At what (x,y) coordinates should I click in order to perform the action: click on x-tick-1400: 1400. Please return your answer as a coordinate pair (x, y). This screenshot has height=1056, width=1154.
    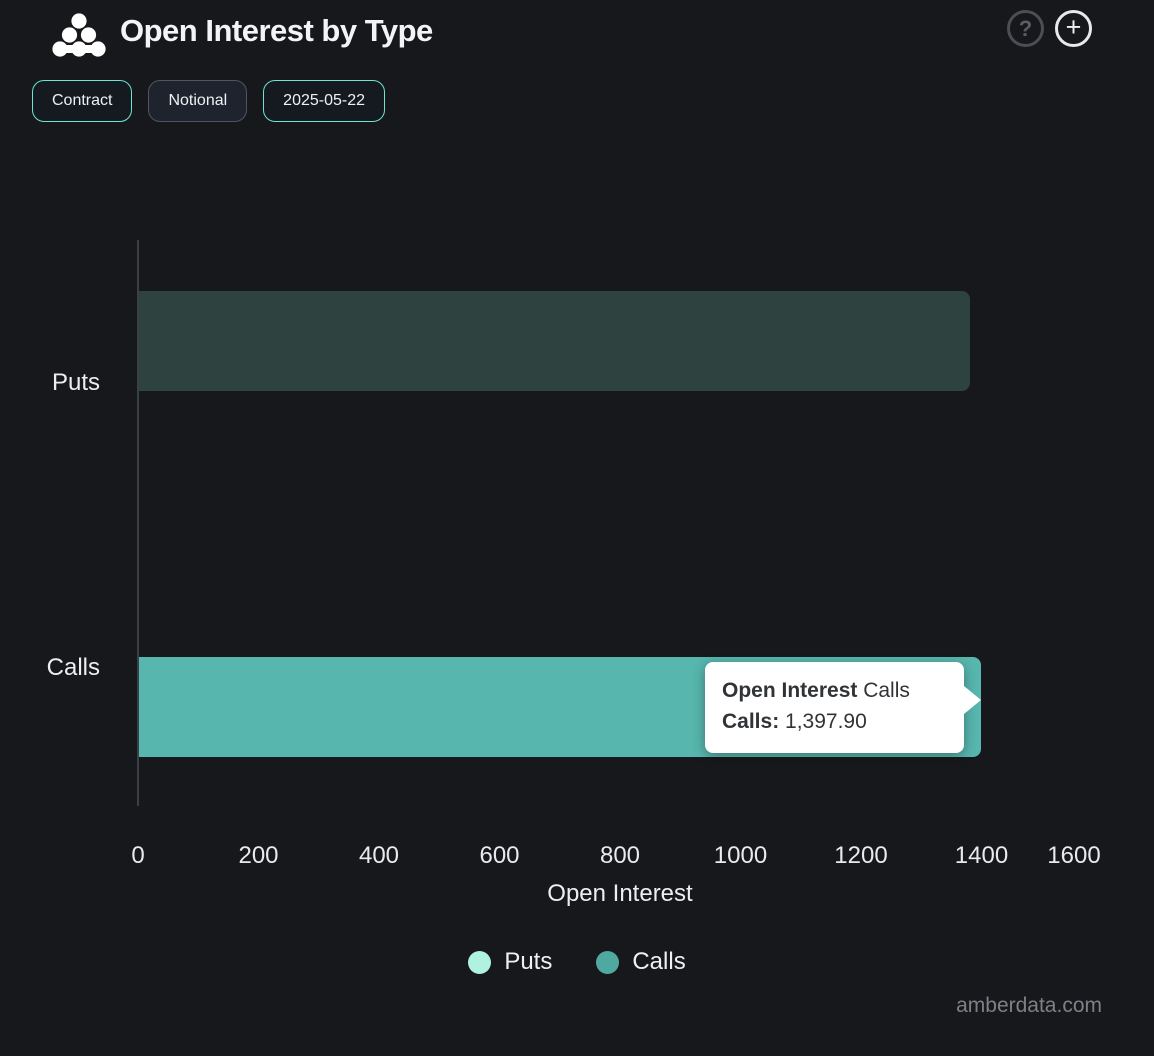
    Looking at the image, I should click on (981, 855).